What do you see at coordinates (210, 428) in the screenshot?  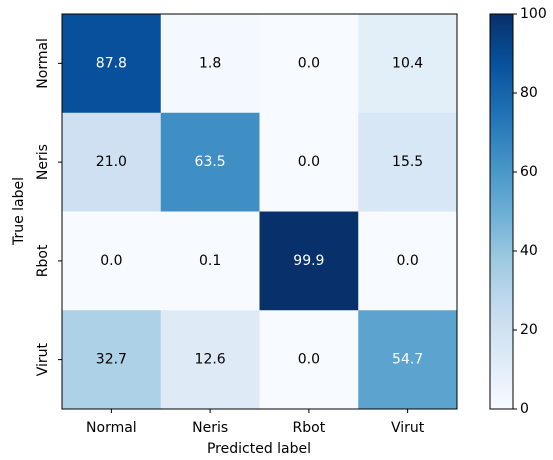 I see `x-tick-label: Neris` at bounding box center [210, 428].